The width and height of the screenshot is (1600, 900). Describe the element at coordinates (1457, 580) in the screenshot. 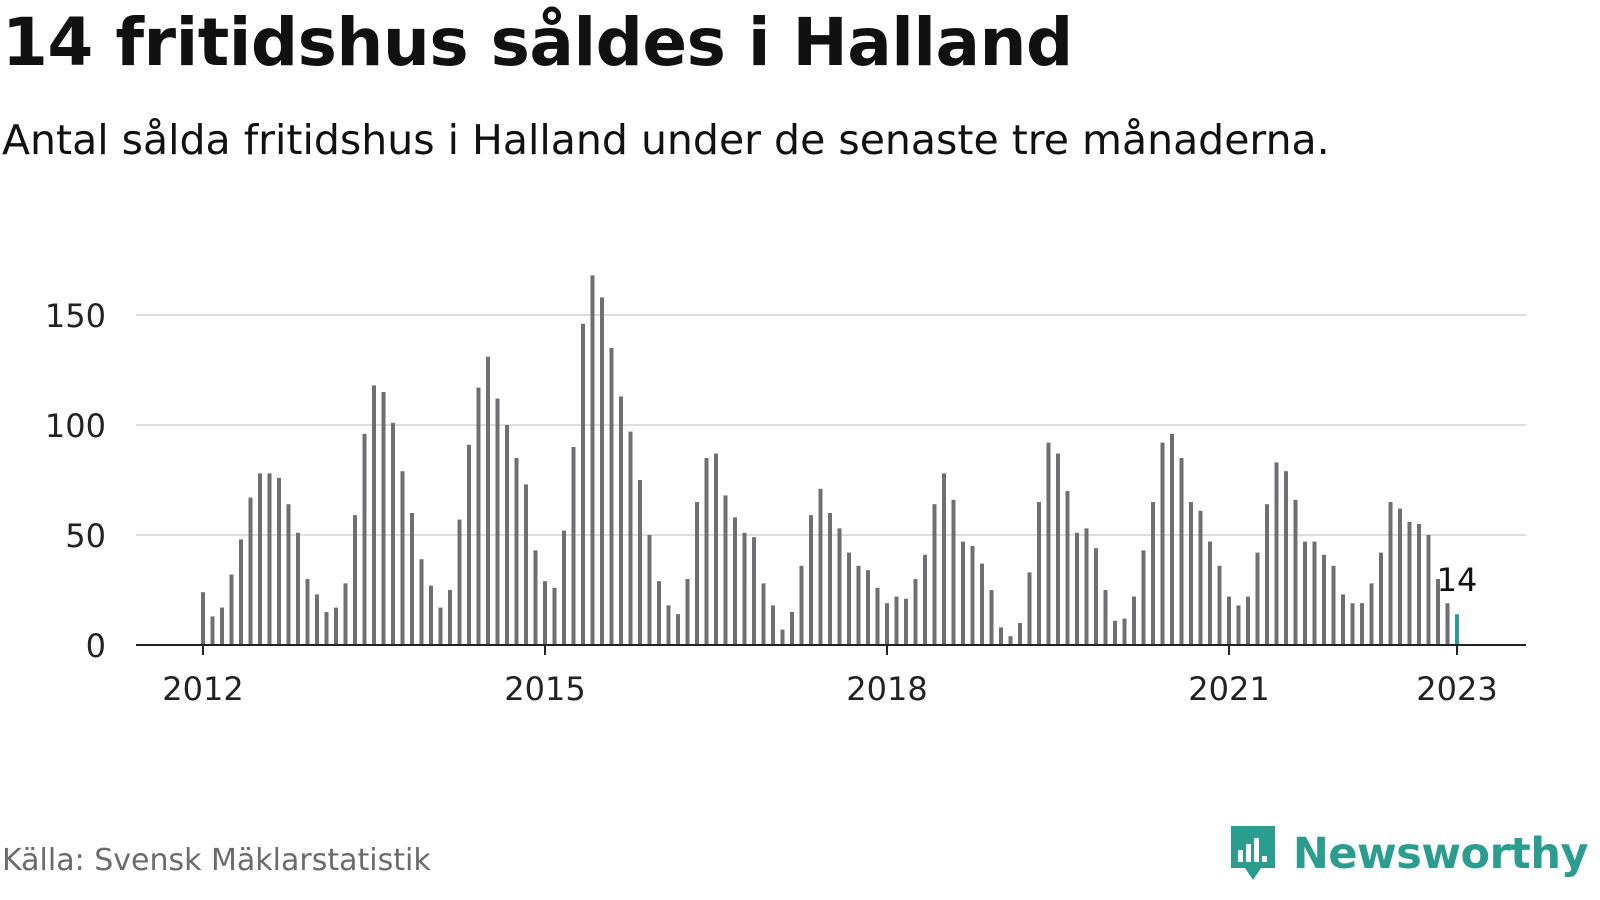

I see `highlight-value-label: 14` at that location.